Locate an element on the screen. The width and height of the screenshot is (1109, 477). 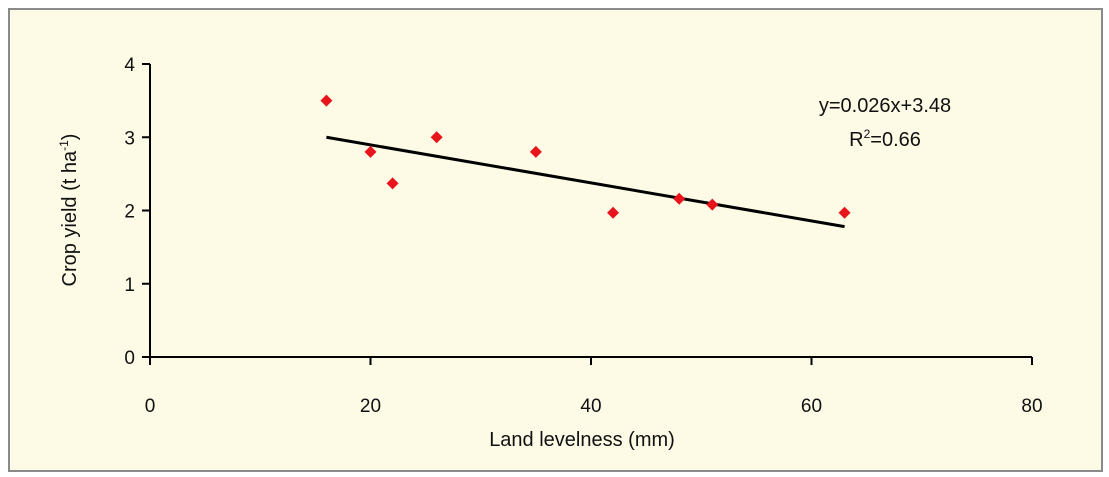
x-tick-label: 40 is located at coordinates (590, 406).